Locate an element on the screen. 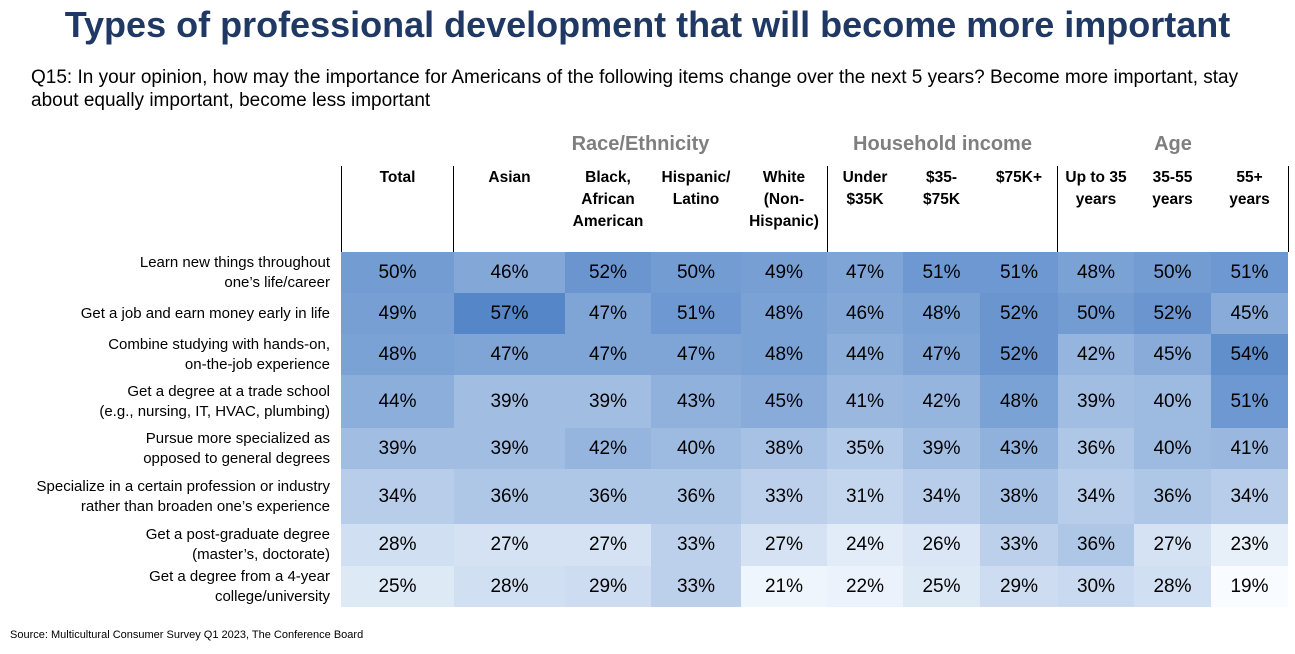 This screenshot has width=1295, height=654. column-header-line: Asian is located at coordinates (509, 177).